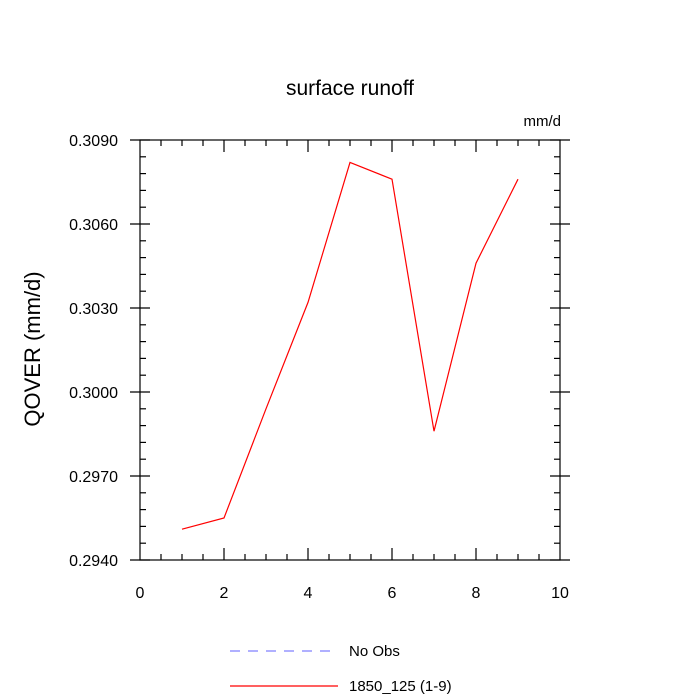  I want to click on x-tick-label: 2, so click(224, 593).